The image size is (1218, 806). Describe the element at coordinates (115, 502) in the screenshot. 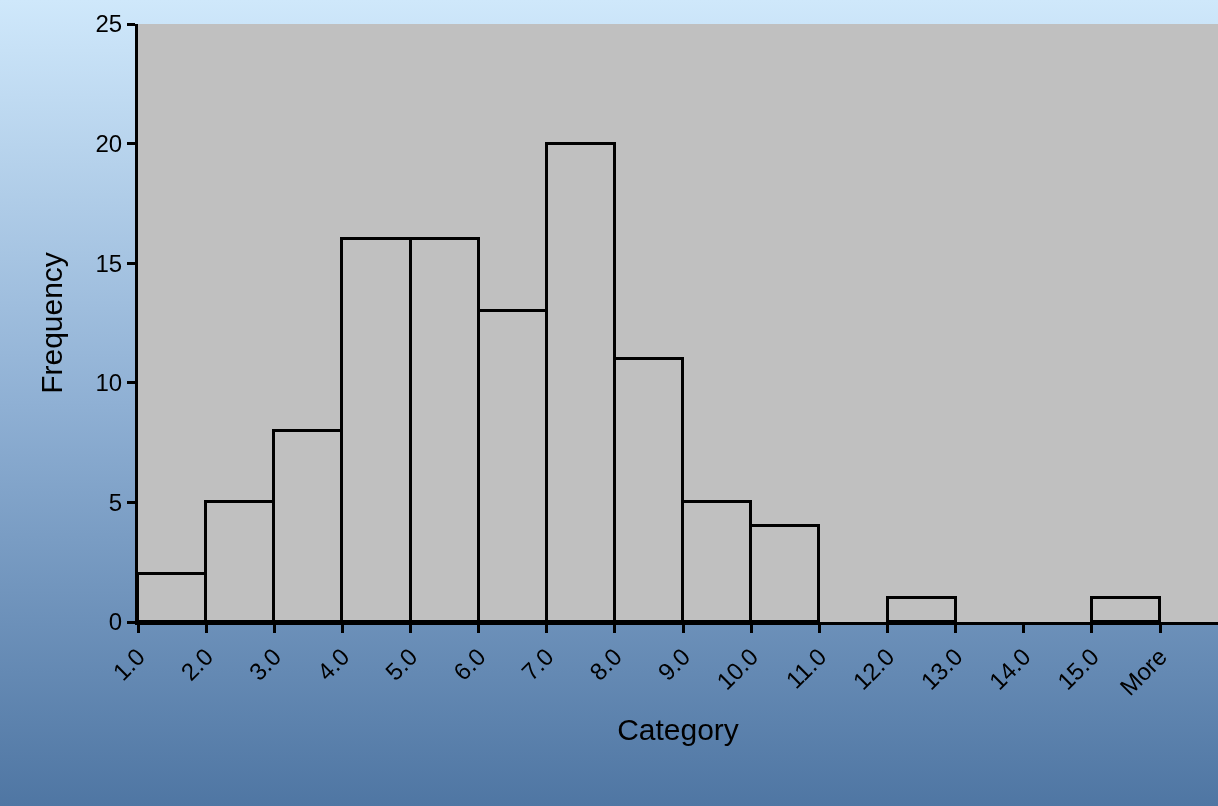

I see `y-tick-label: 5` at that location.